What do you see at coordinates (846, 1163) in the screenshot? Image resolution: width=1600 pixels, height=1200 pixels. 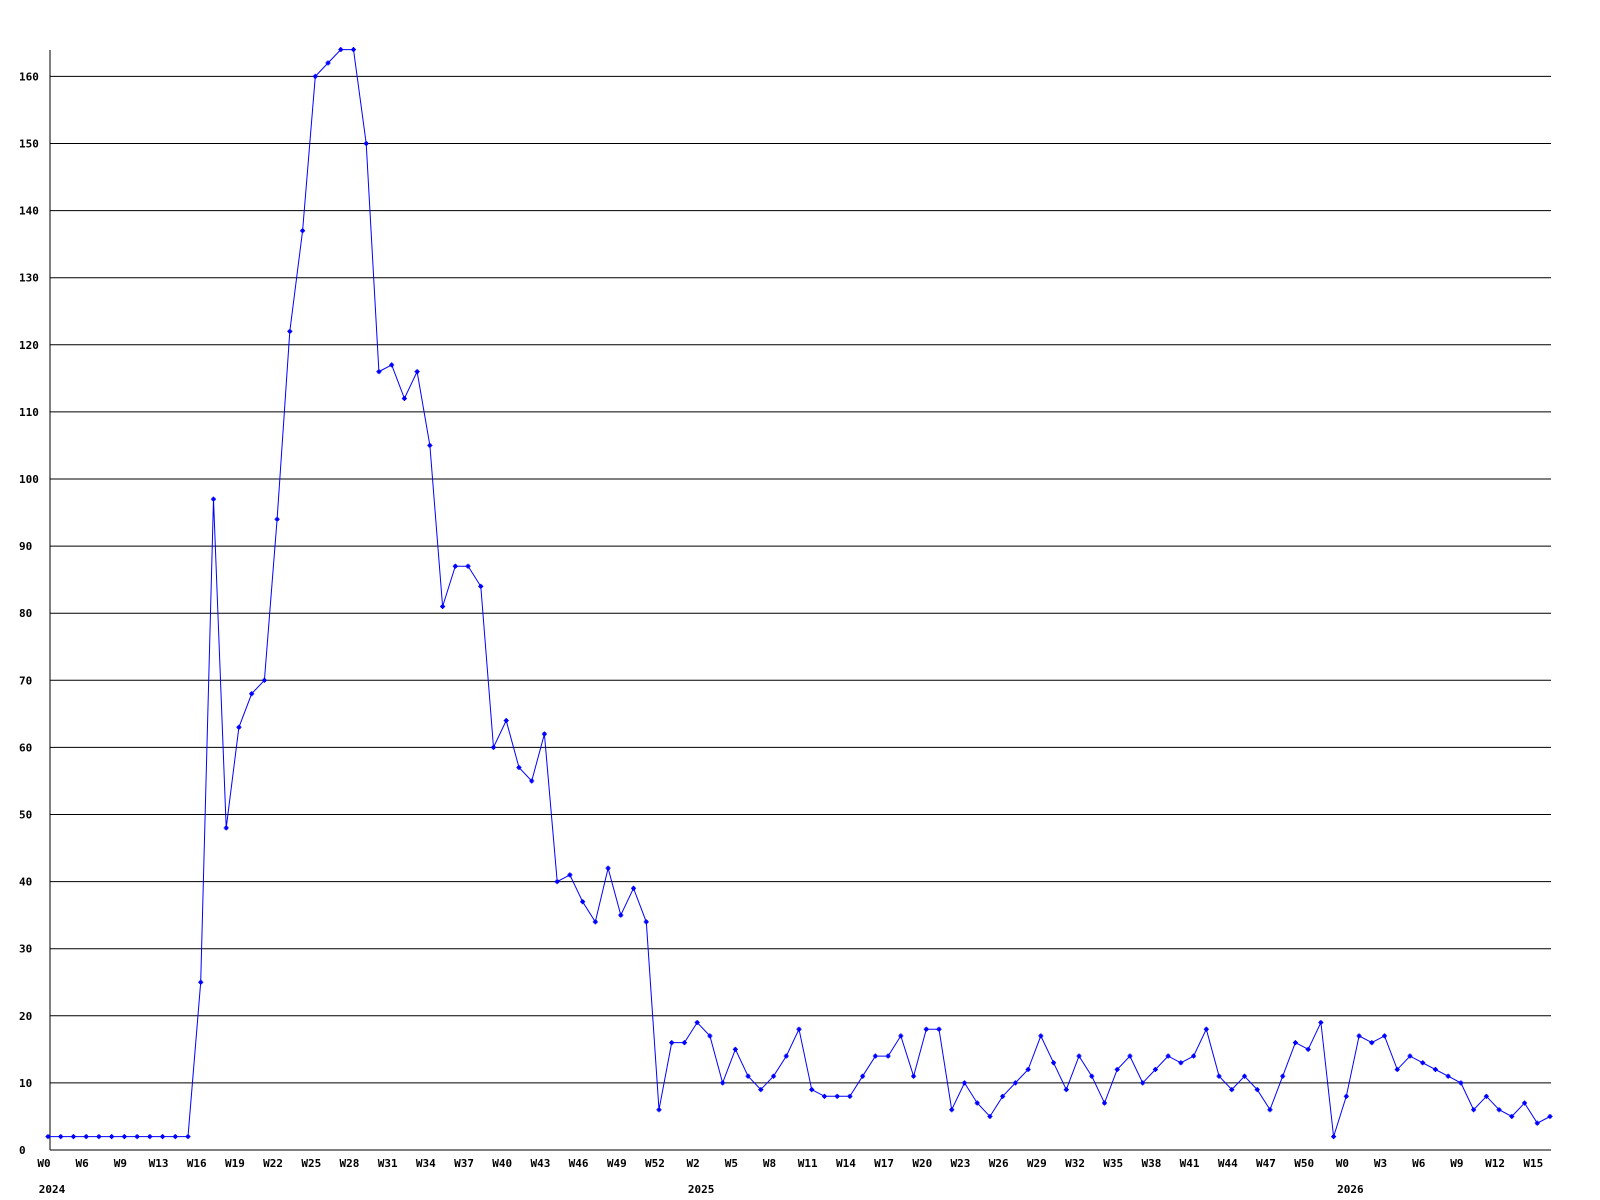 I see `x-tick-label: W14` at bounding box center [846, 1163].